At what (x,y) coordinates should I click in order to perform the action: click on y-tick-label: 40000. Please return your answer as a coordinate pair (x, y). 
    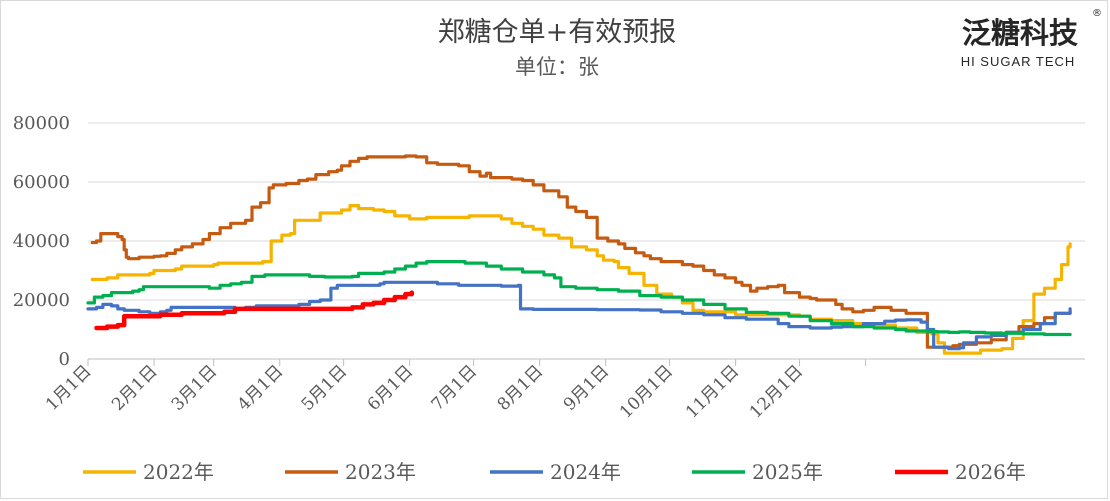
    Looking at the image, I should click on (41, 241).